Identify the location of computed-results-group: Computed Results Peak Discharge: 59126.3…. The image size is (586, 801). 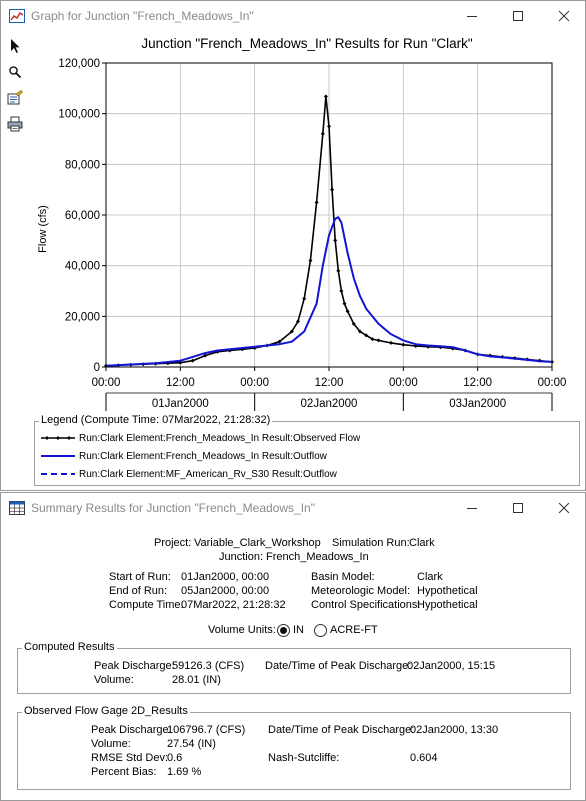
(294, 667).